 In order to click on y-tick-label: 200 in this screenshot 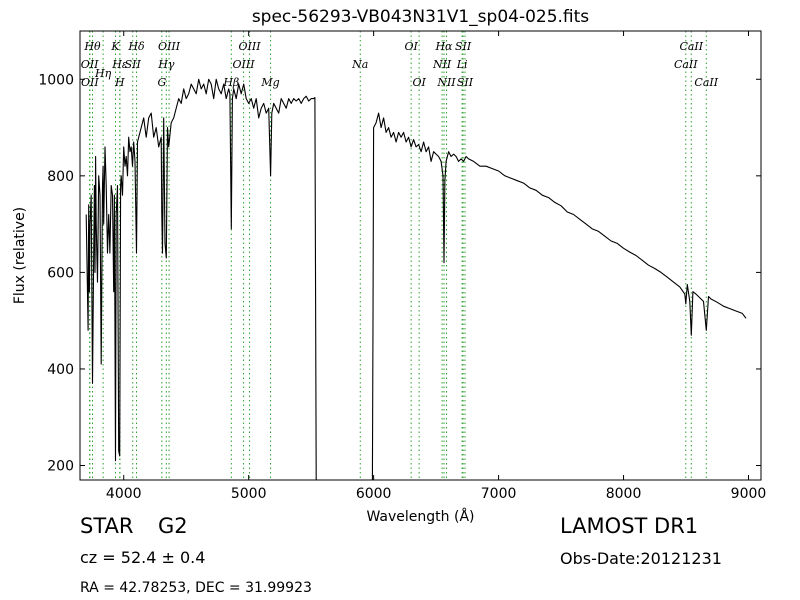, I will do `click(60, 467)`.